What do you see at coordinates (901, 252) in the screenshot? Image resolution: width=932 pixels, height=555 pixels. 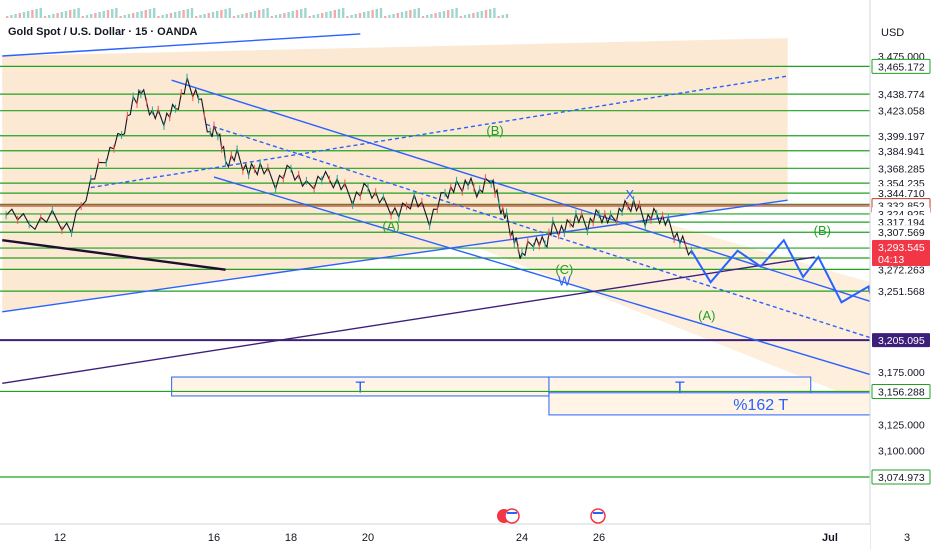 I see `current-price-tag` at bounding box center [901, 252].